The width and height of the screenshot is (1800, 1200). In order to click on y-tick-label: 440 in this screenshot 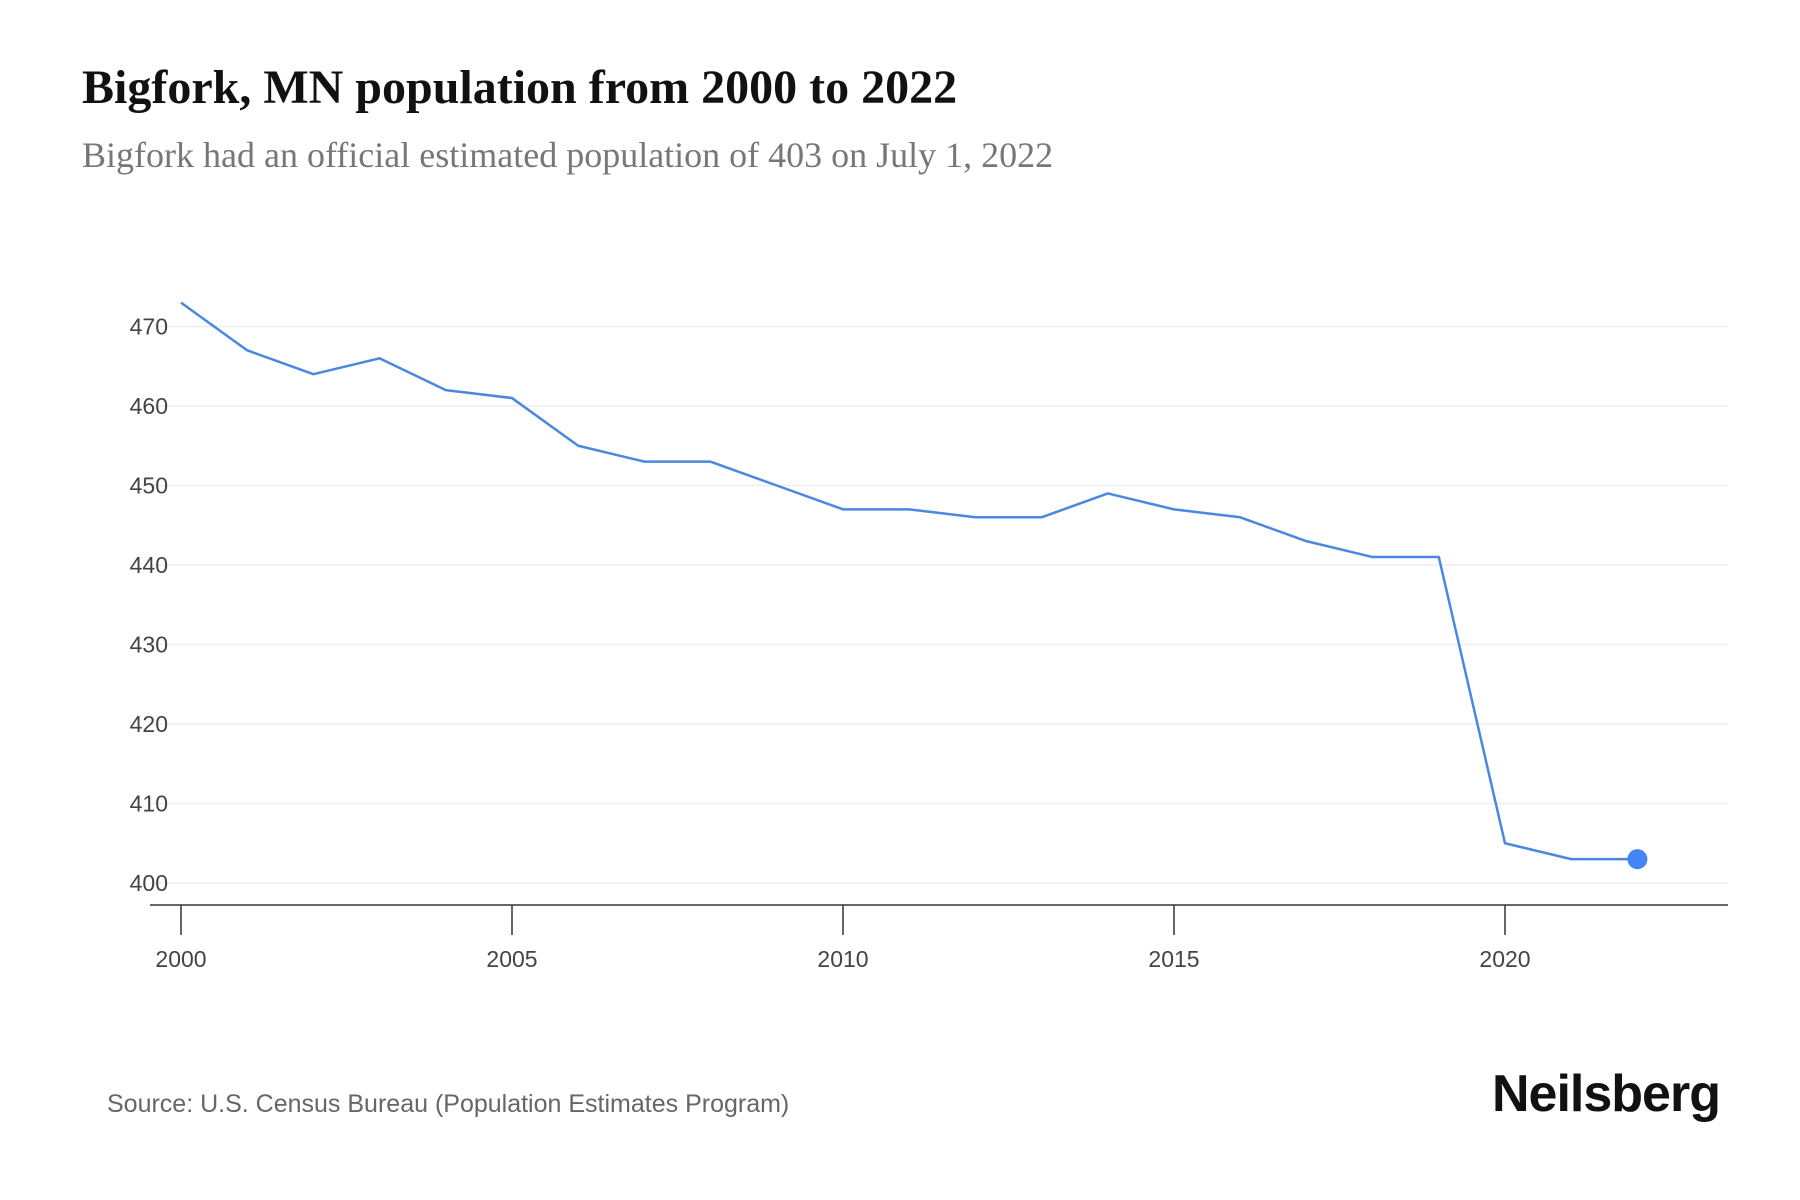, I will do `click(149, 565)`.